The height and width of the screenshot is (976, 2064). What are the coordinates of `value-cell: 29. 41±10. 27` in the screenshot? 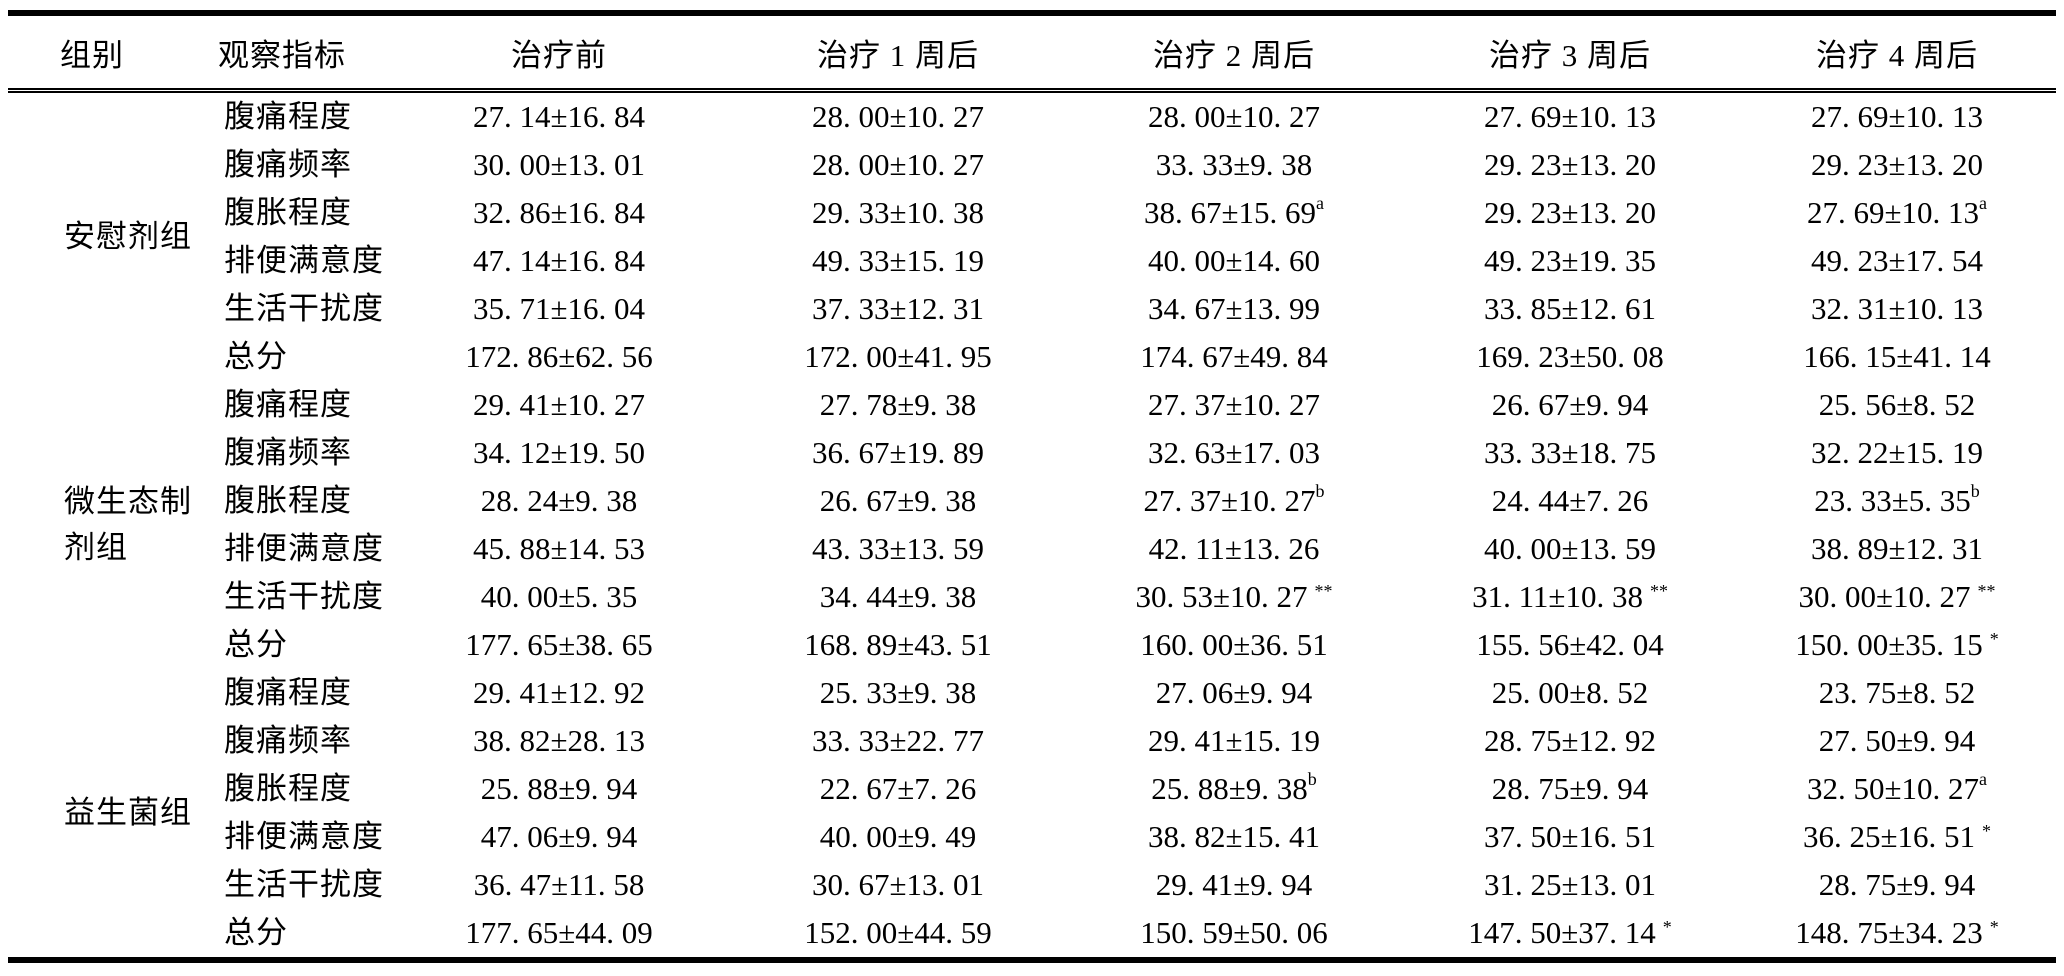 It's located at (559, 405).